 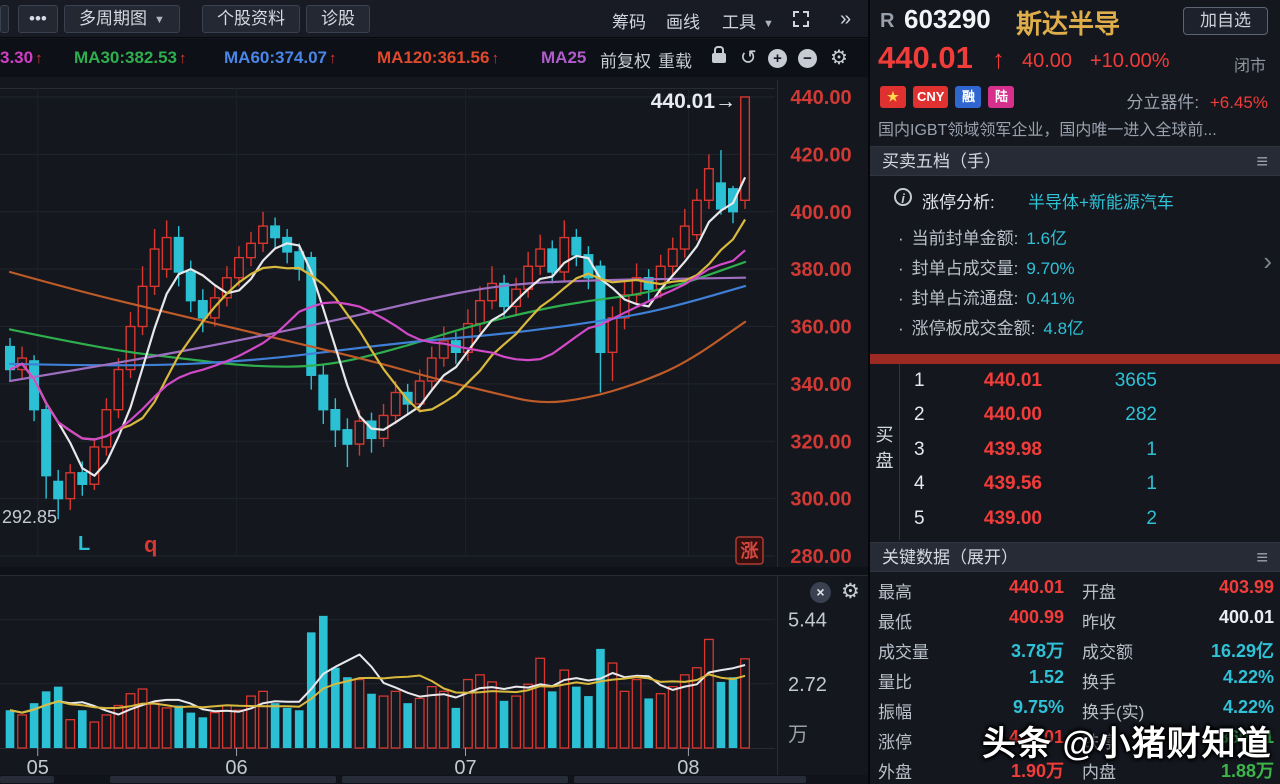 I want to click on key-value: 360.01, so click(x=1246, y=737).